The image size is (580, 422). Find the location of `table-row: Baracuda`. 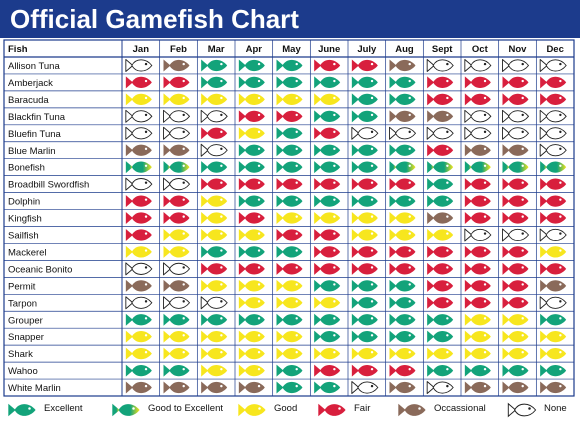

table-row: Baracuda is located at coordinates (287, 99).